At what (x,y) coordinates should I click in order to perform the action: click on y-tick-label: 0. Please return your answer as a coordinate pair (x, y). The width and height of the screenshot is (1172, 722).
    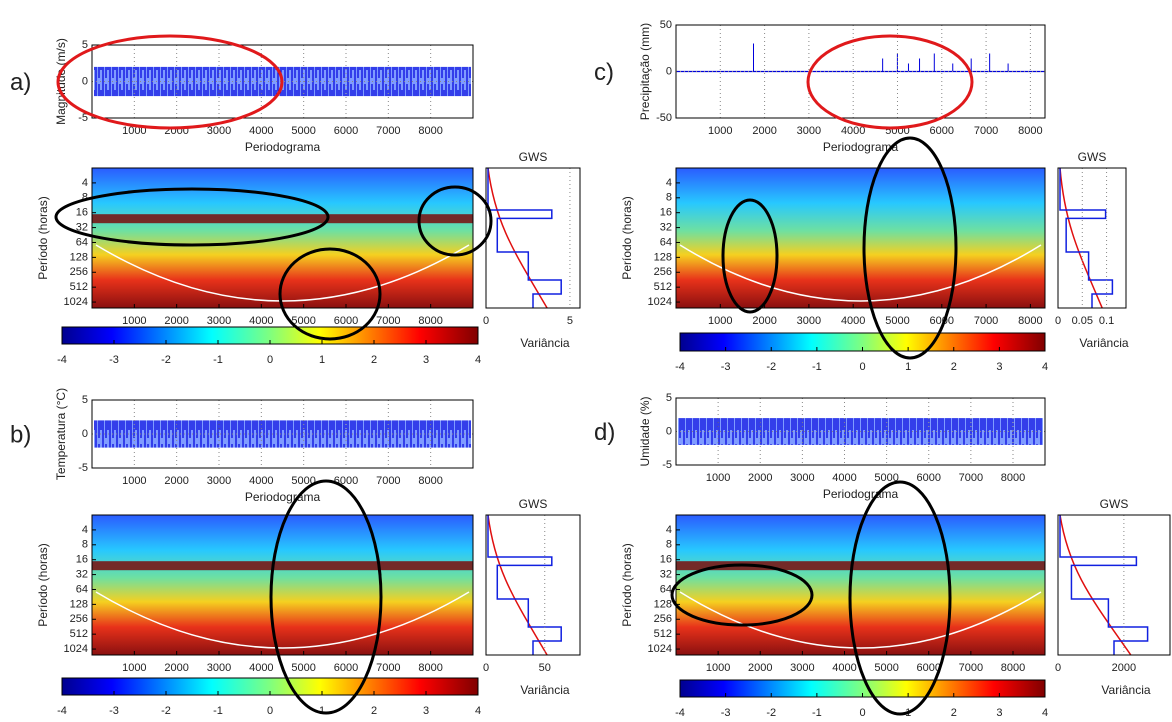
    Looking at the image, I should click on (85, 81).